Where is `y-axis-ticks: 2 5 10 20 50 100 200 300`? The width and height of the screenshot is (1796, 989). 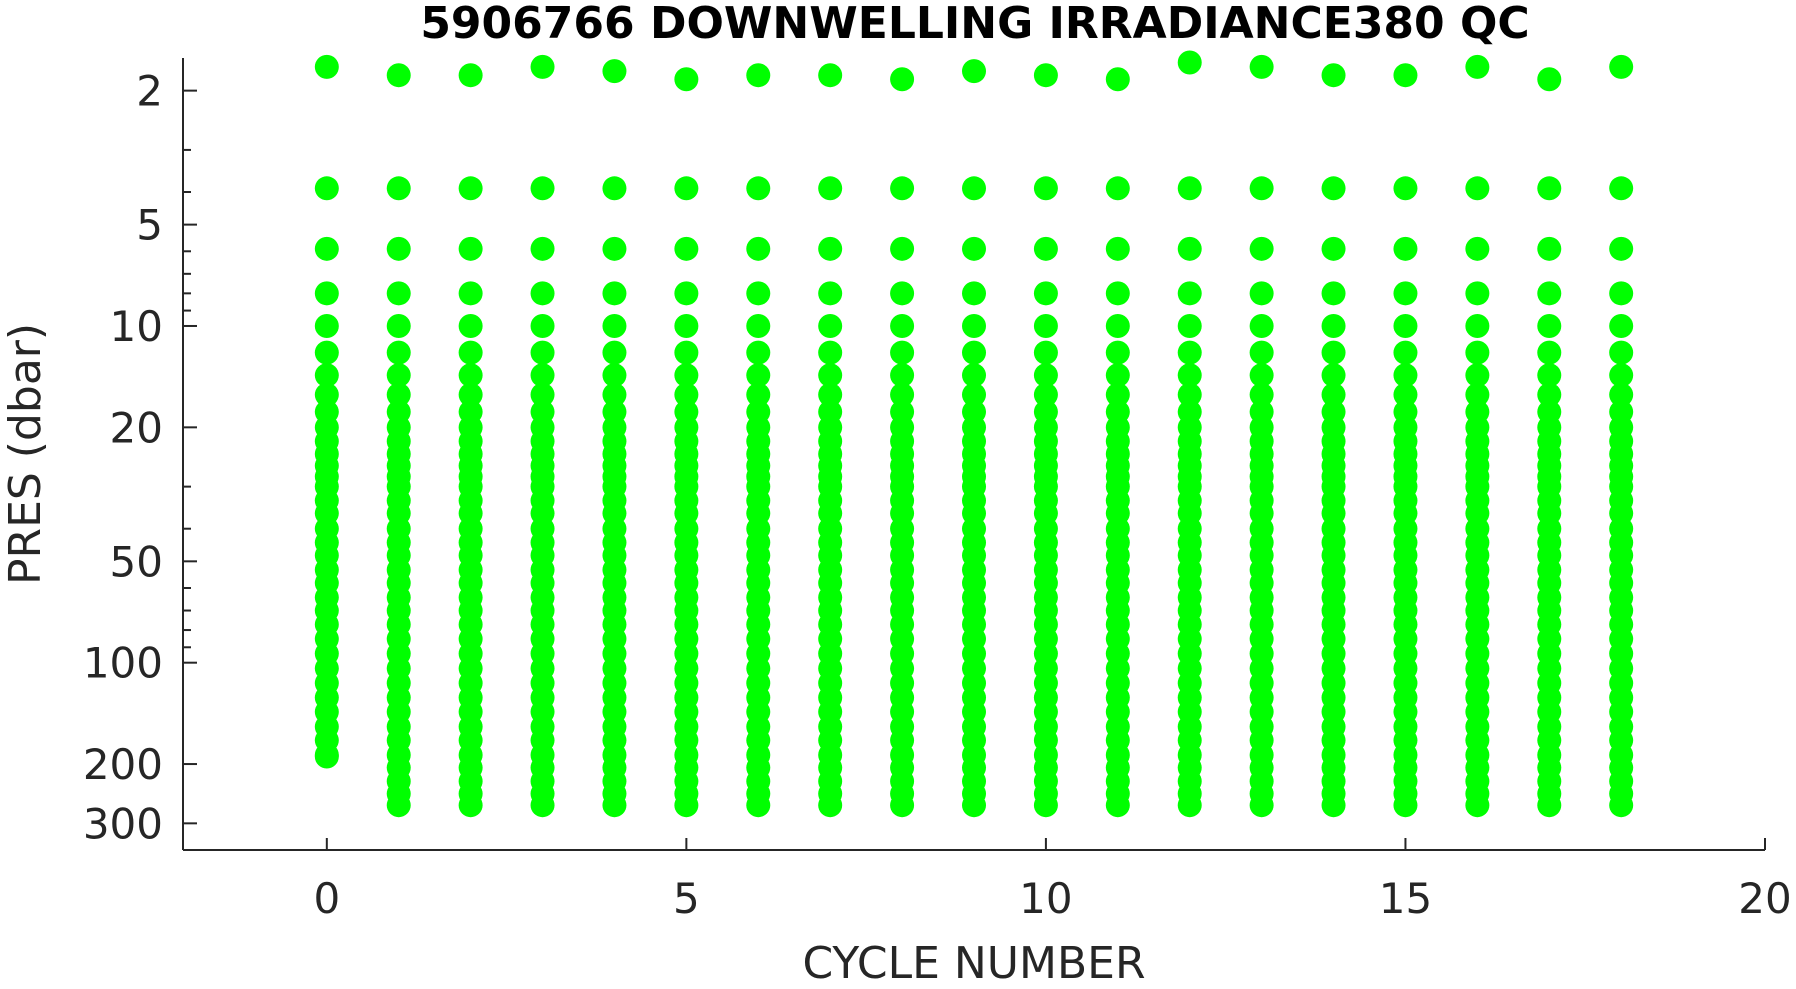 y-axis-ticks: 2 5 10 20 50 100 200 300 is located at coordinates (140, 457).